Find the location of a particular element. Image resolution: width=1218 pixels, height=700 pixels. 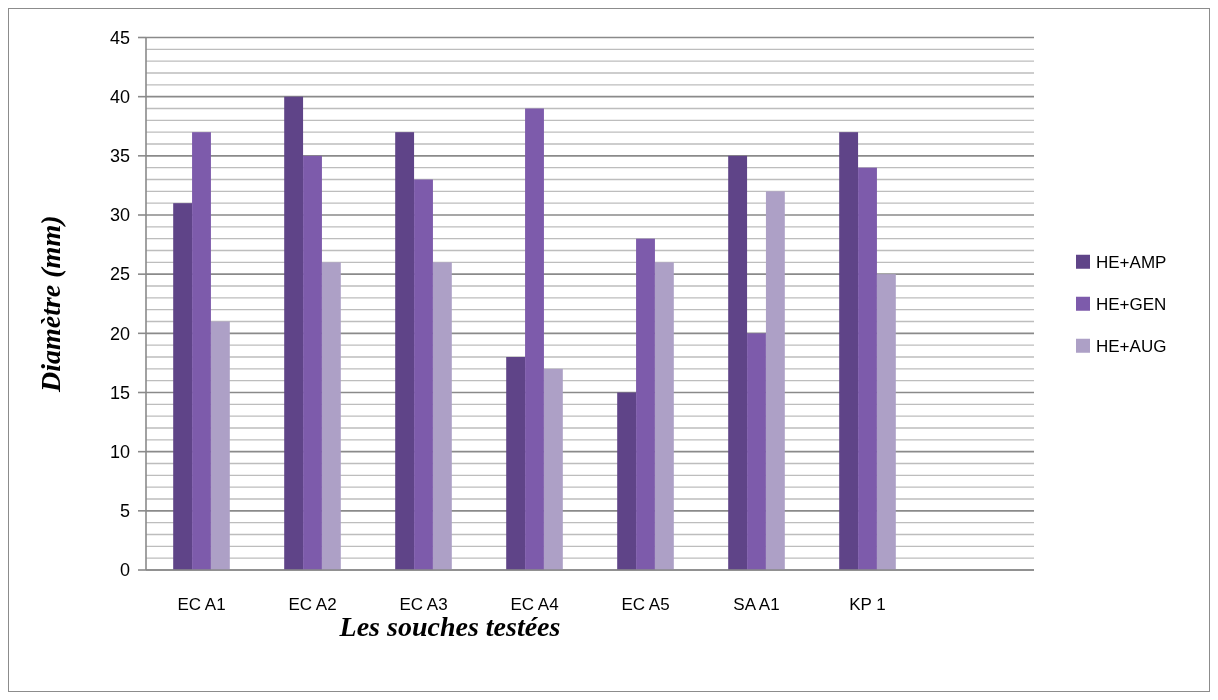

x-tick-label: EC A2 is located at coordinates (312, 604).